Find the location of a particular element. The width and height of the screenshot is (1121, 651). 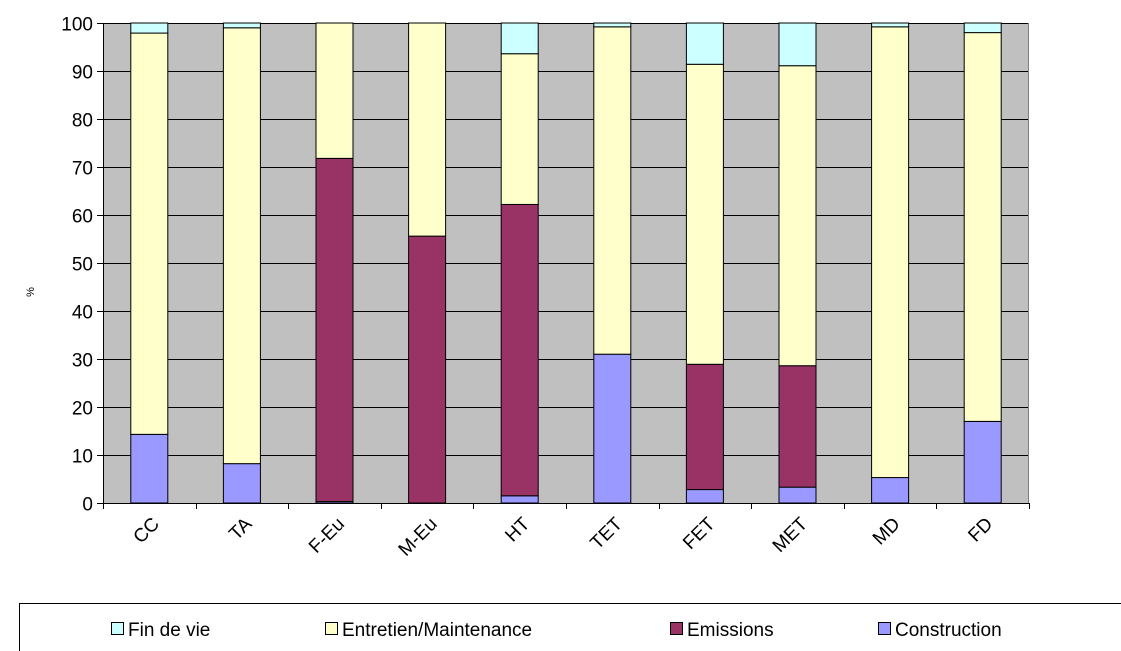

legend-swatch-entretien-maintenance is located at coordinates (331, 628).